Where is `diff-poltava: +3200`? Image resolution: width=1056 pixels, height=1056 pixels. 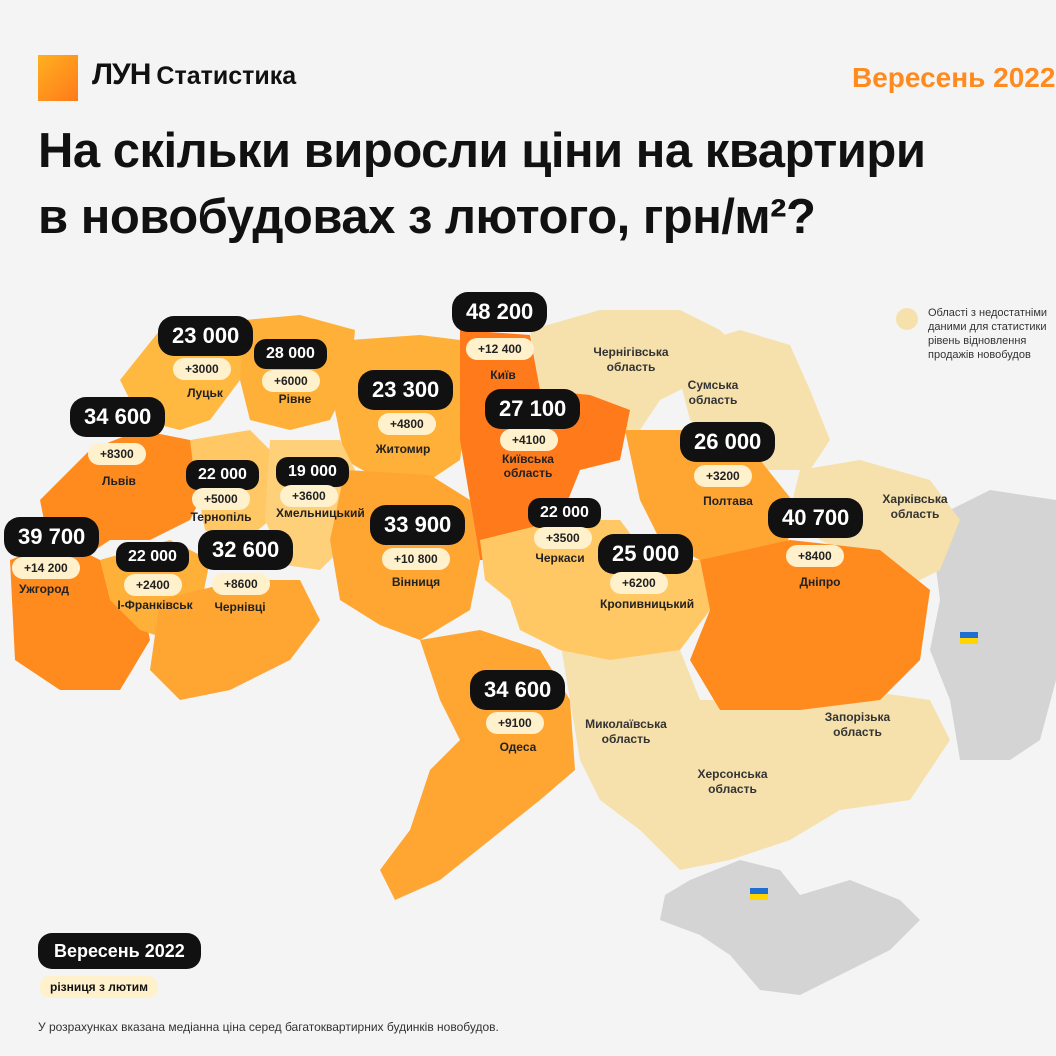
diff-poltava: +3200 is located at coordinates (723, 476).